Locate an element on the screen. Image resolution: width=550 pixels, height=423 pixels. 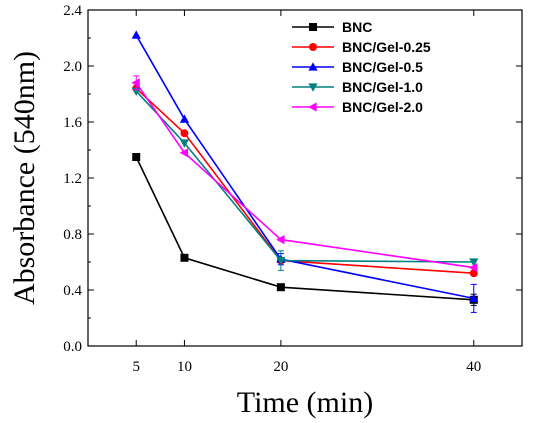
legend-label: BNC/Gel-1.0 is located at coordinates (382, 87).